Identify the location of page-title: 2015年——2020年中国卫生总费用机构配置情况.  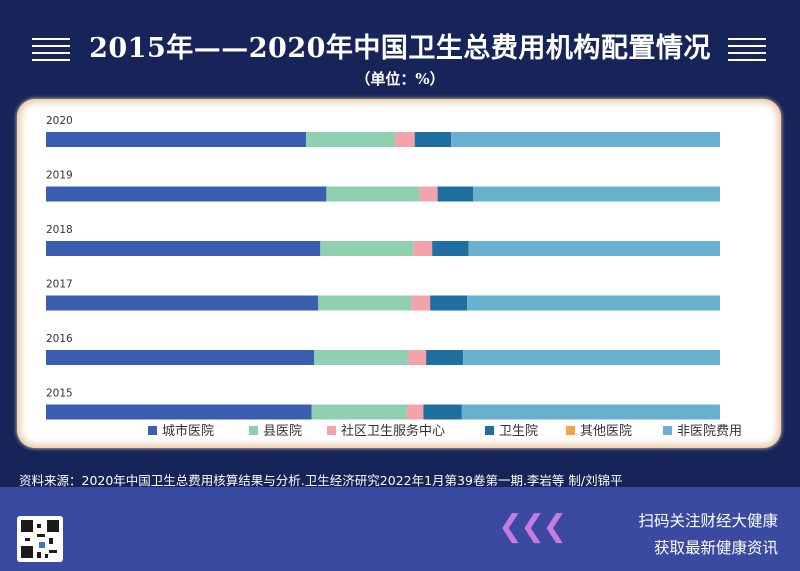
(400, 48).